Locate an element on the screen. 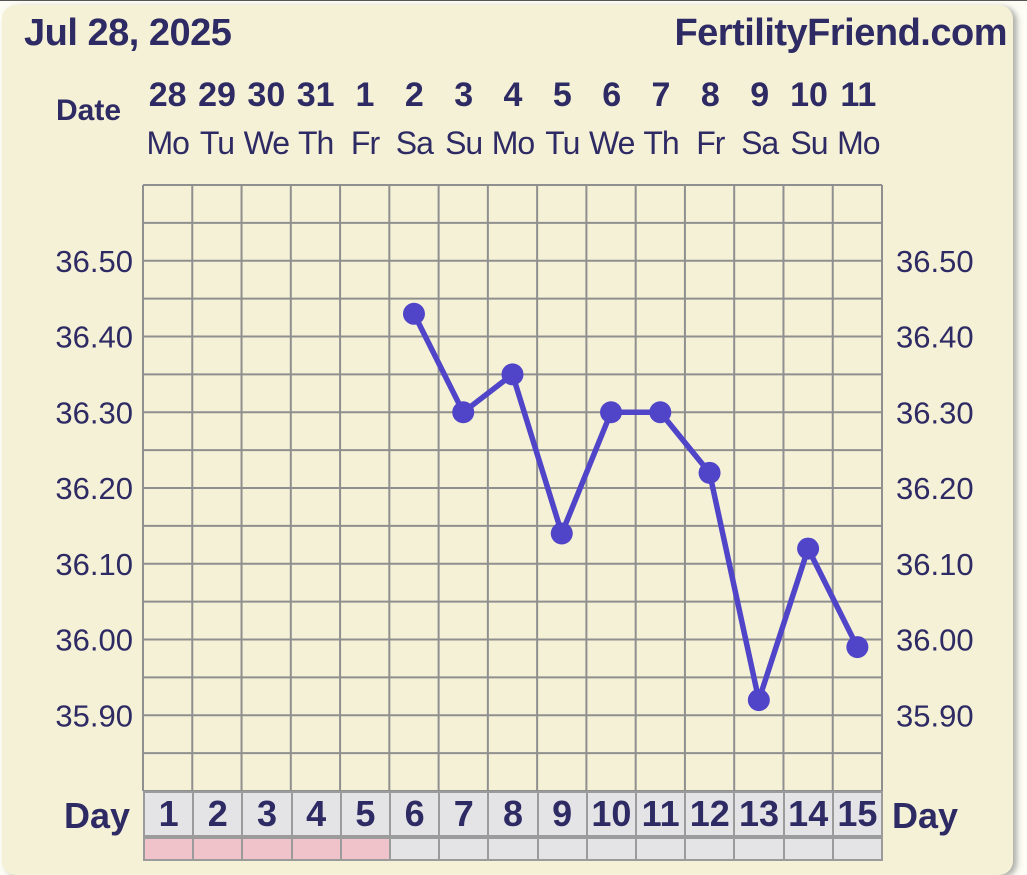  day-number-cell: 8 is located at coordinates (514, 814).